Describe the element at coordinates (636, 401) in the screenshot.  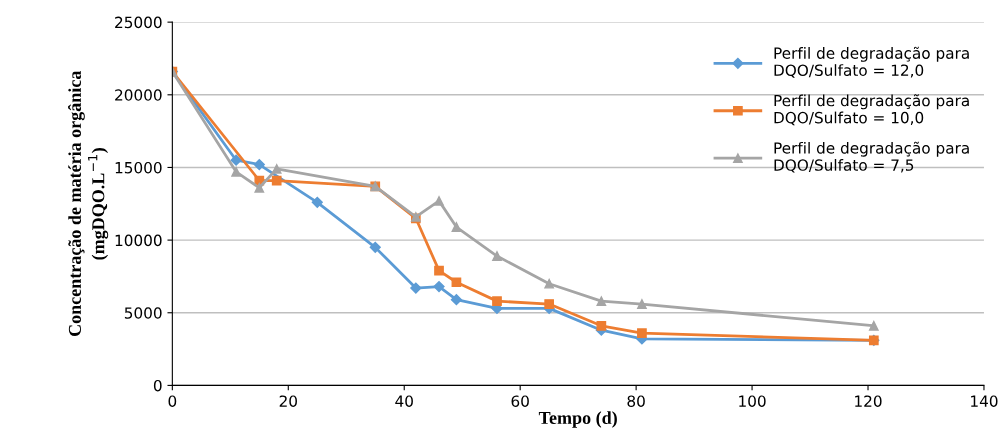
I see `x-tick-label: 80` at that location.